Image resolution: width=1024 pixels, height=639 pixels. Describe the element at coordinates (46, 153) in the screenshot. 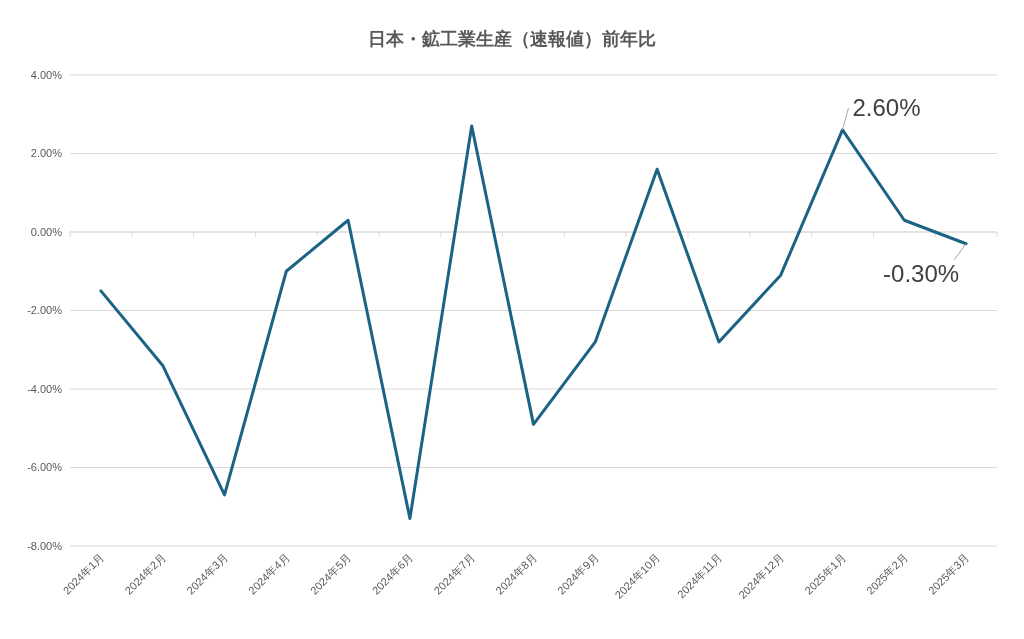

I see `y-tick-label: 2.00%` at that location.